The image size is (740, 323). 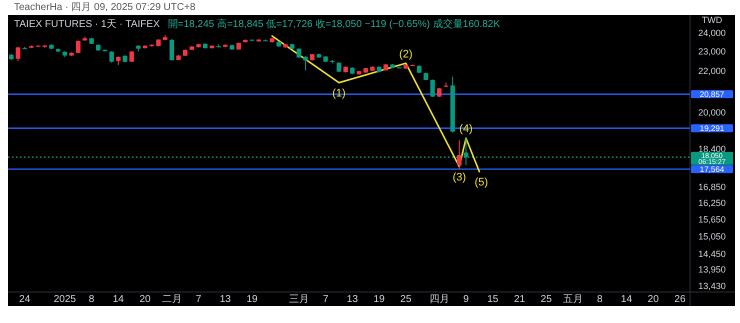 What do you see at coordinates (712, 187) in the screenshot?
I see `y-tick-label: 16,850` at bounding box center [712, 187].